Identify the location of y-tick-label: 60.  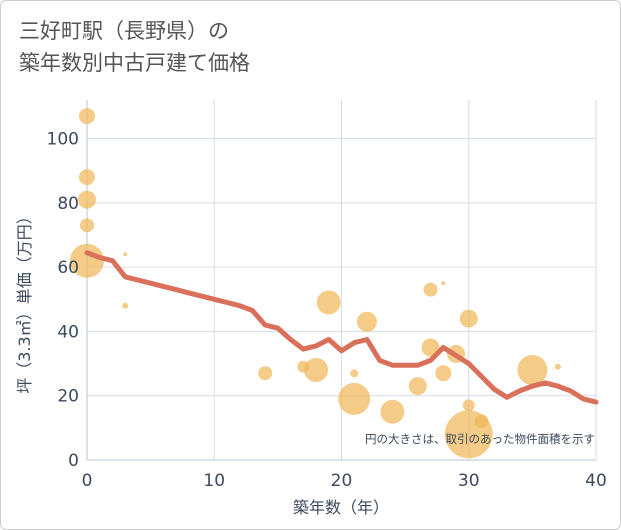
(68, 268).